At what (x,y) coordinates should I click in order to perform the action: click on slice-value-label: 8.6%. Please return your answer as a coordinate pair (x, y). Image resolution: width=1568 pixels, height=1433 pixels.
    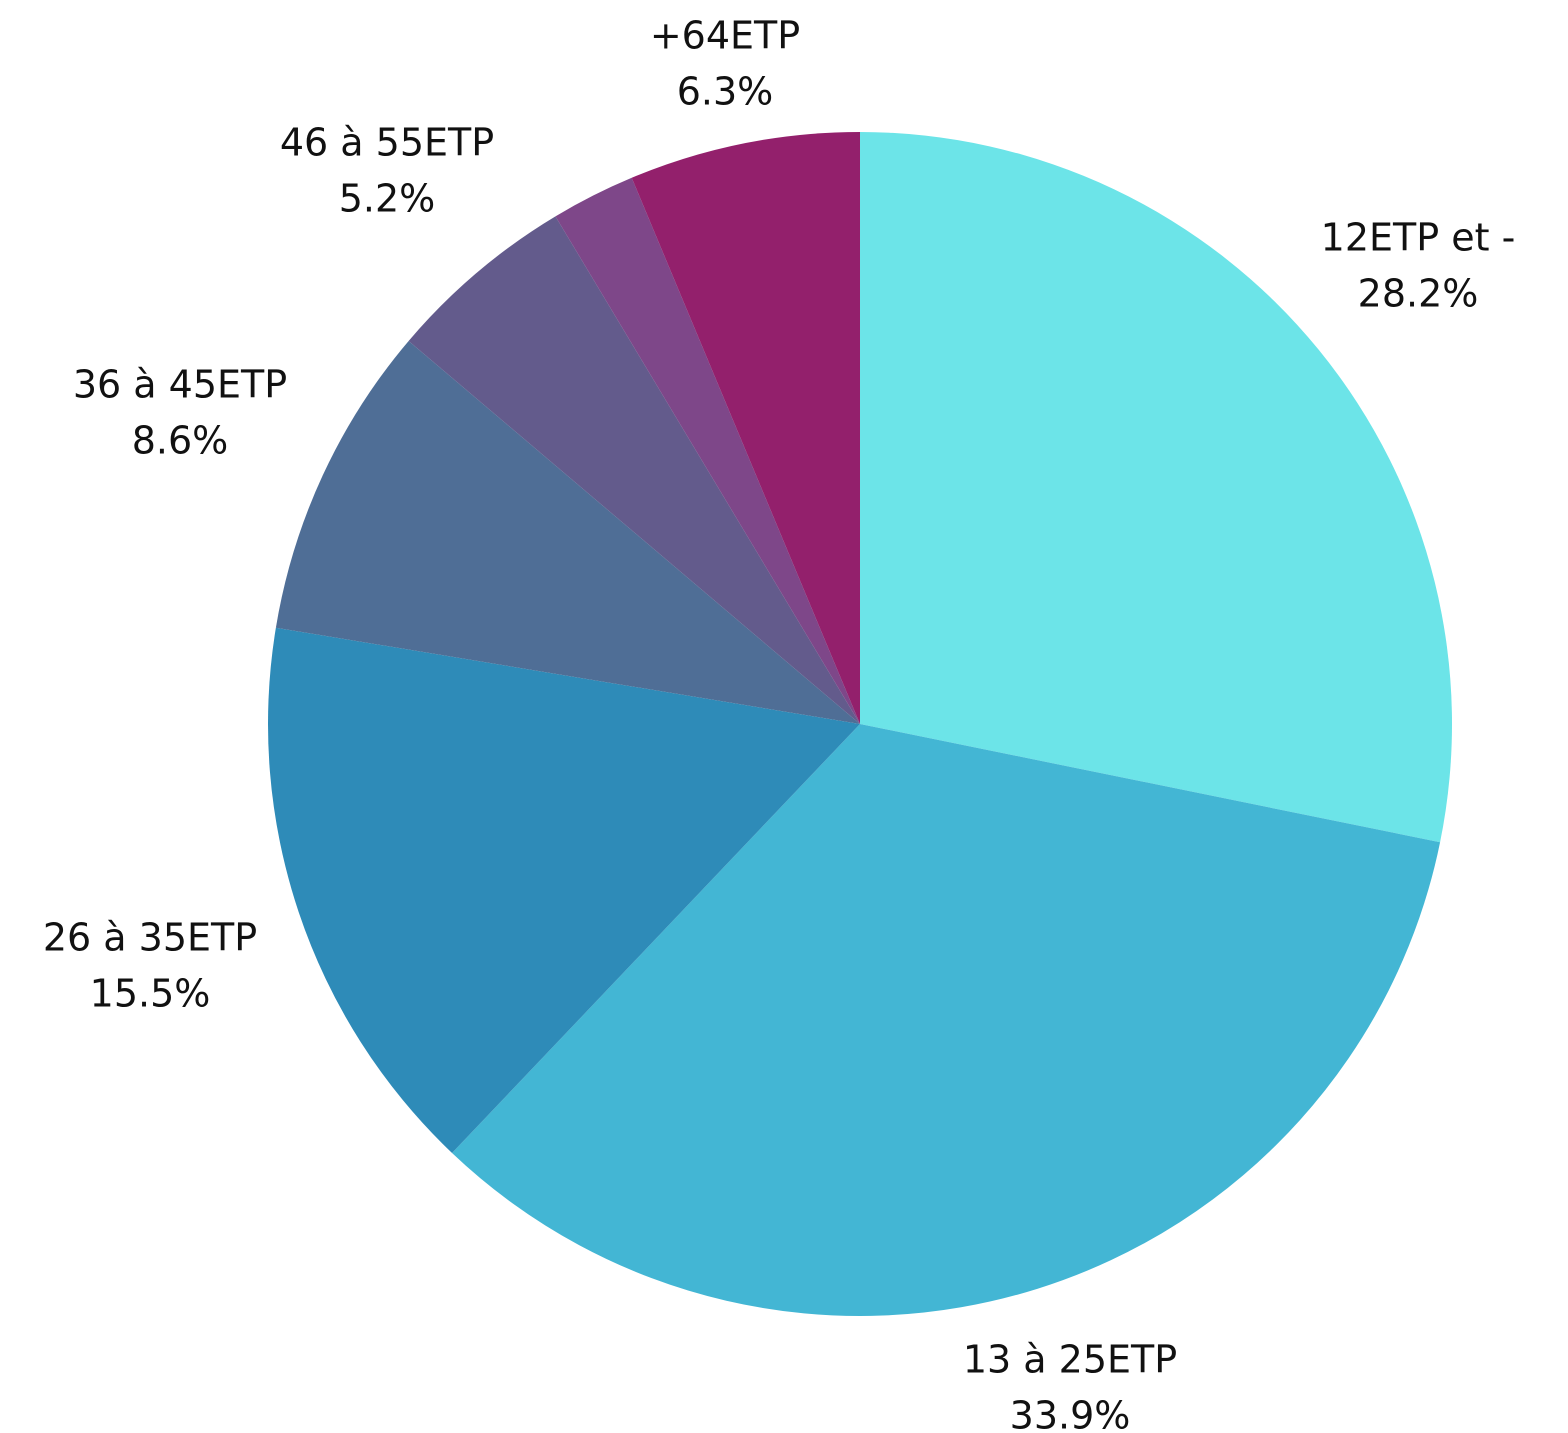
    Looking at the image, I should click on (180, 441).